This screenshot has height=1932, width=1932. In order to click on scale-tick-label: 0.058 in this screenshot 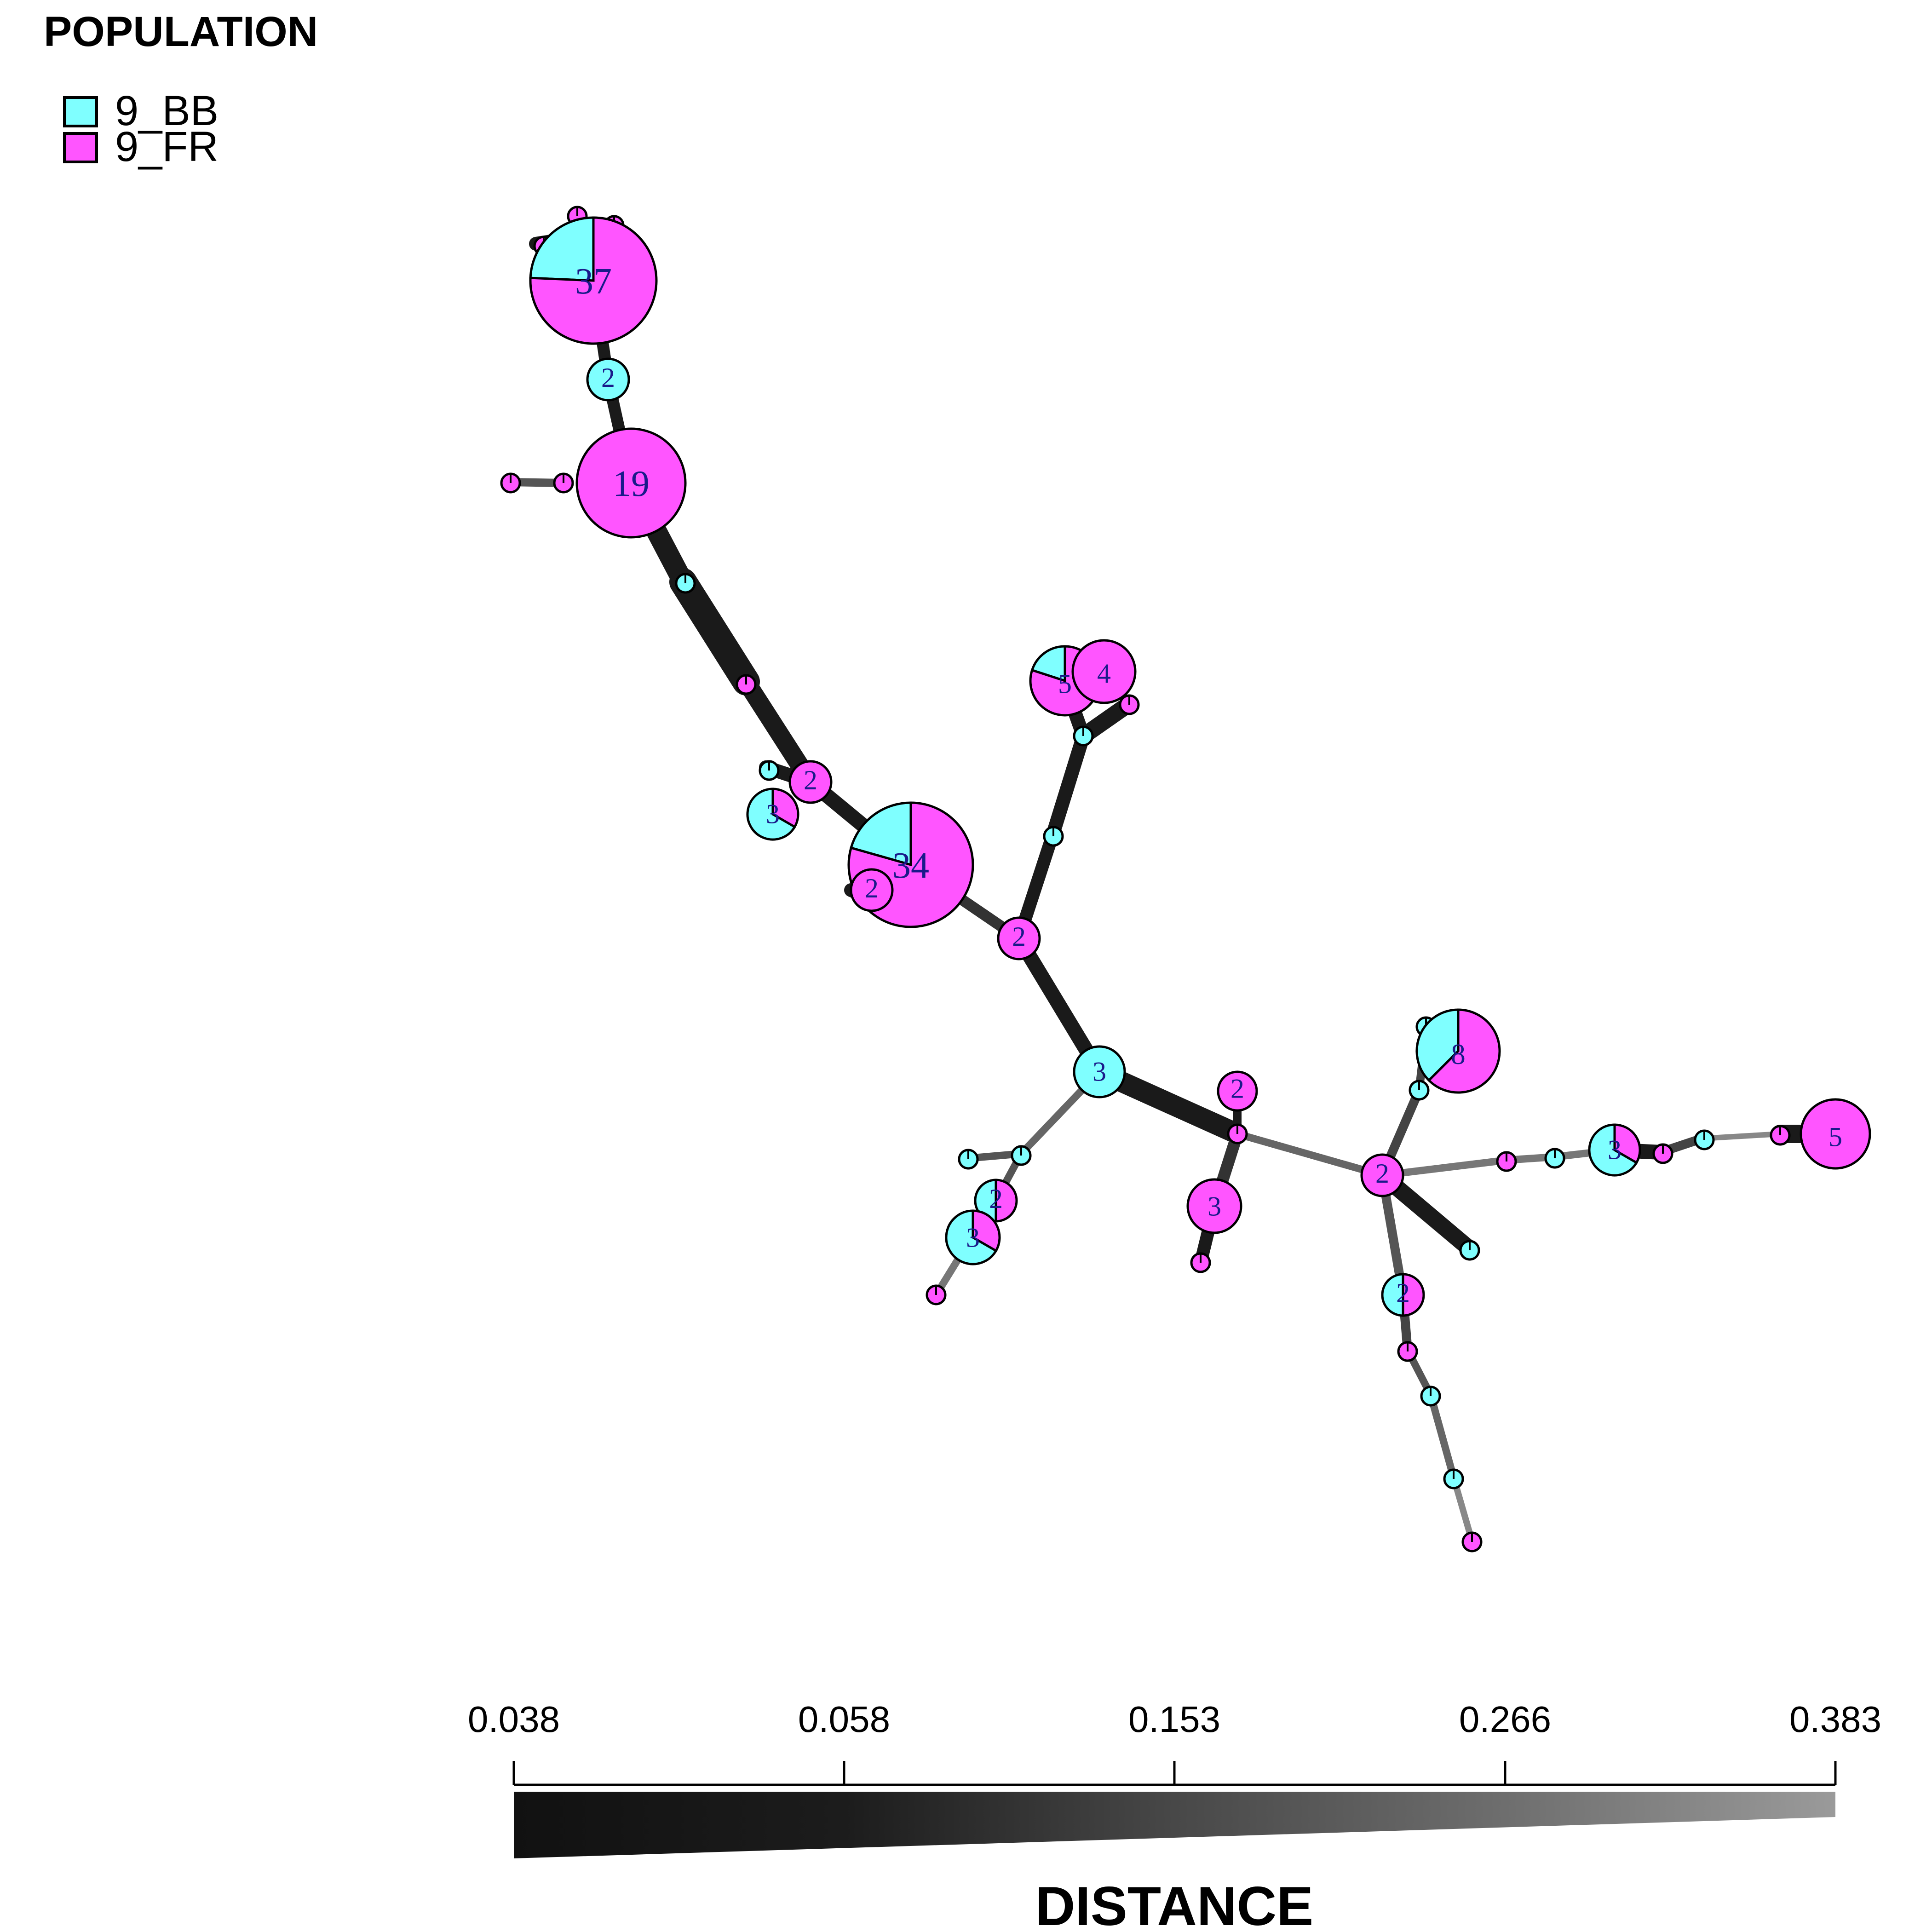, I will do `click(844, 1719)`.